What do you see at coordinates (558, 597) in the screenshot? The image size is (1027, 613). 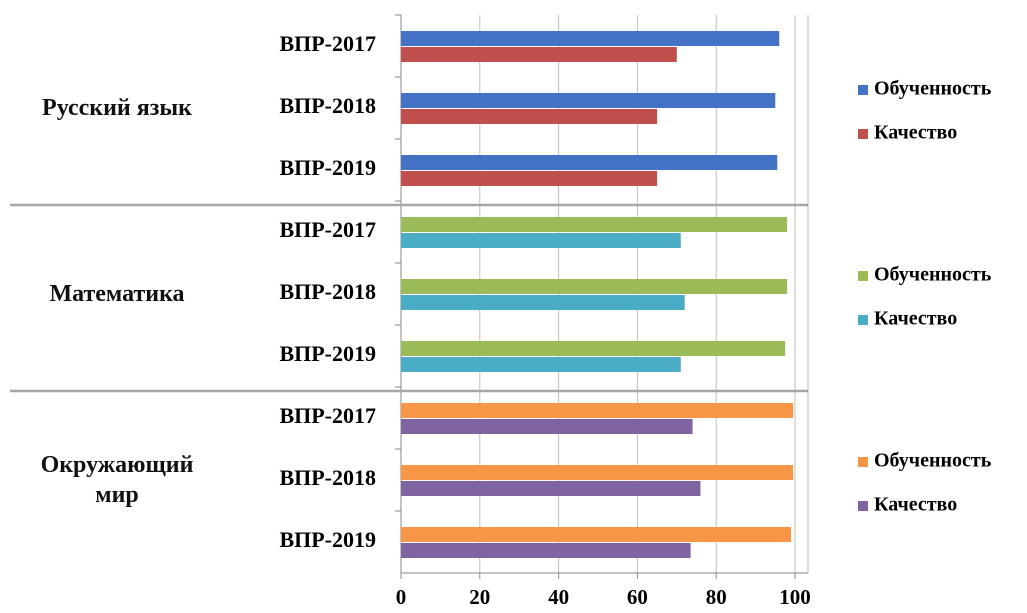 I see `x-tick-label: 40` at bounding box center [558, 597].